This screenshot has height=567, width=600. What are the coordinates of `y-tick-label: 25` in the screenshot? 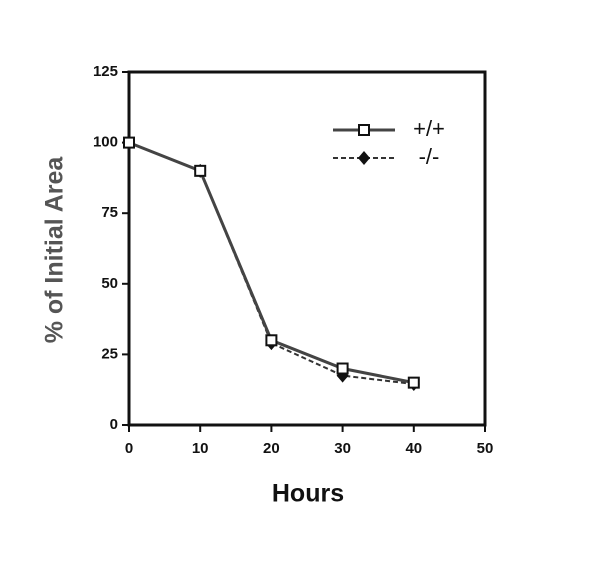 It's located at (109, 353).